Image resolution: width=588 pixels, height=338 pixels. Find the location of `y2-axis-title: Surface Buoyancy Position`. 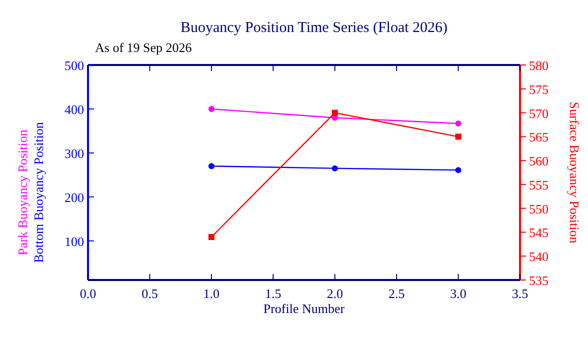

y2-axis-title: Surface Buoyancy Position is located at coordinates (574, 173).